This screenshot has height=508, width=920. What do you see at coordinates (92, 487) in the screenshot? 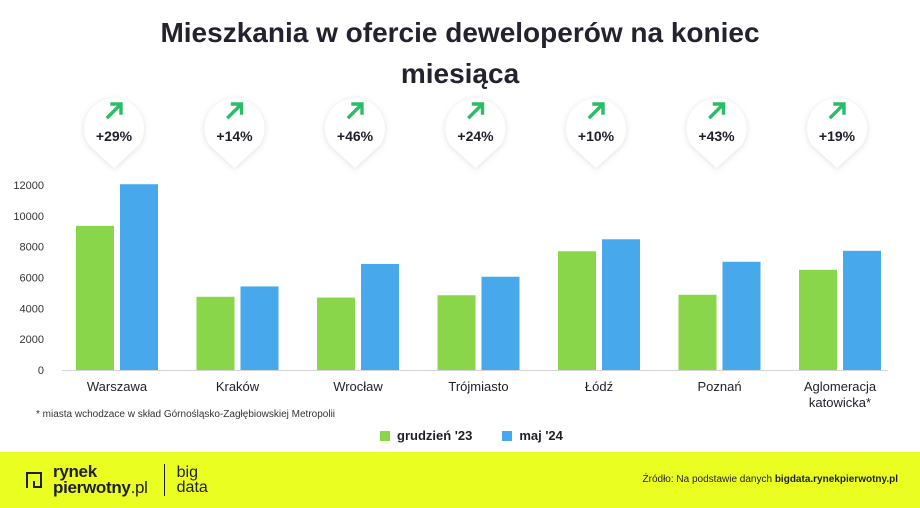
I see `brand-name-pierwotny: pierwotny` at bounding box center [92, 487].